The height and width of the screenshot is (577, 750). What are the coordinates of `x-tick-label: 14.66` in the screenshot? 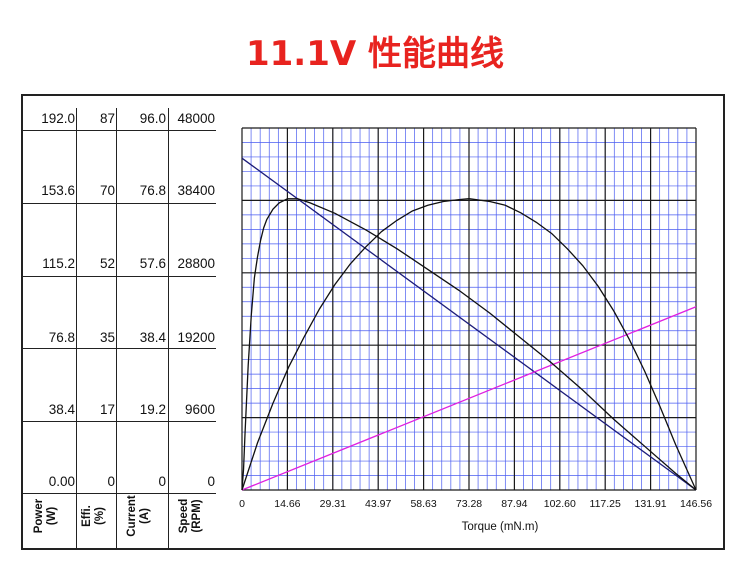 It's located at (287, 504).